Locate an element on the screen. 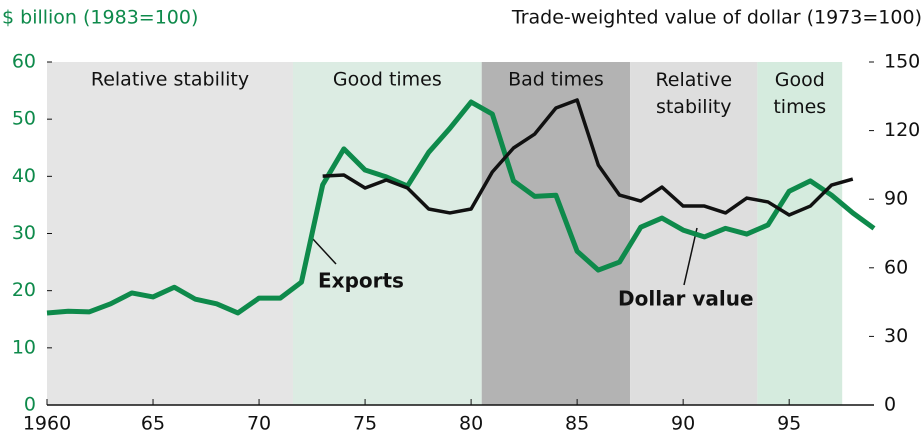 The width and height of the screenshot is (924, 440). x-tick-label: 1960 is located at coordinates (47, 424).